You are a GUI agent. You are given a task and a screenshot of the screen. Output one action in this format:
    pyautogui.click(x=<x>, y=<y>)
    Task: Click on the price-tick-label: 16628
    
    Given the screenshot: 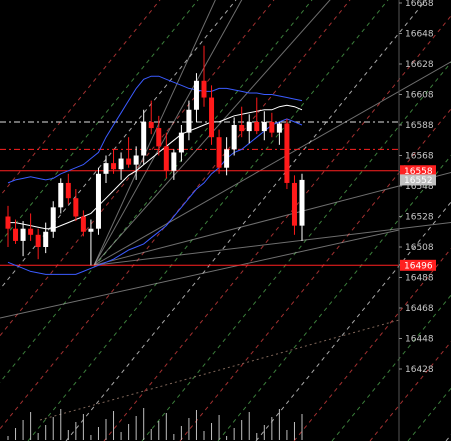 What is the action you would take?
    pyautogui.click(x=419, y=65)
    